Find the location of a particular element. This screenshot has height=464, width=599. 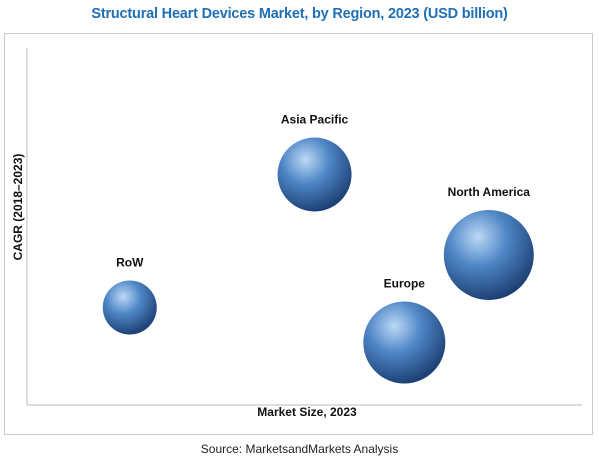

bubble-label-row: RoW is located at coordinates (130, 263).